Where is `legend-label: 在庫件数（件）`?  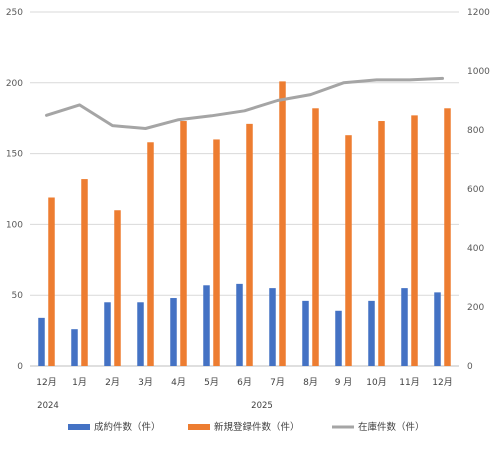 legend-label: 在庫件数（件） is located at coordinates (391, 427).